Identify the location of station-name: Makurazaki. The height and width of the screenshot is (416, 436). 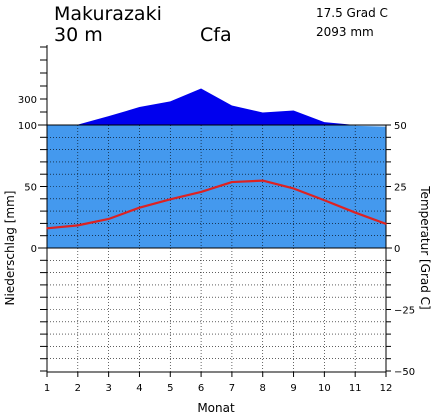
(108, 14).